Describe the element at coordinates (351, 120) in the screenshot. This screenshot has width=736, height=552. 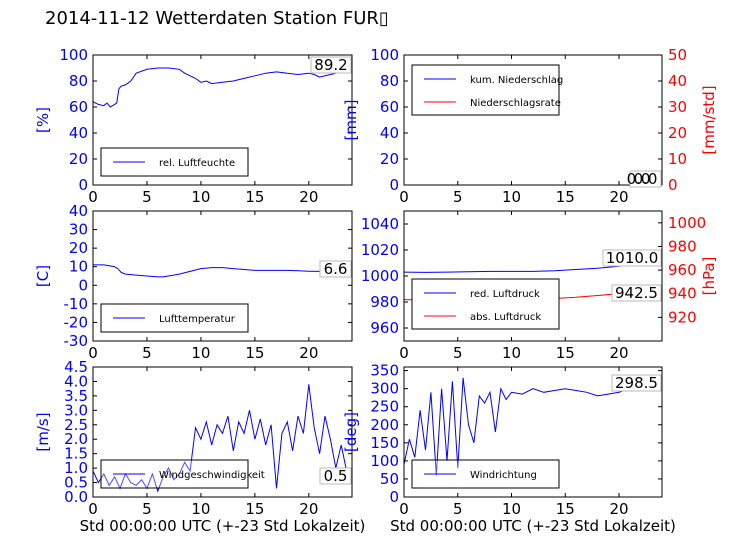
I see `y-axis-label: [mm]` at that location.